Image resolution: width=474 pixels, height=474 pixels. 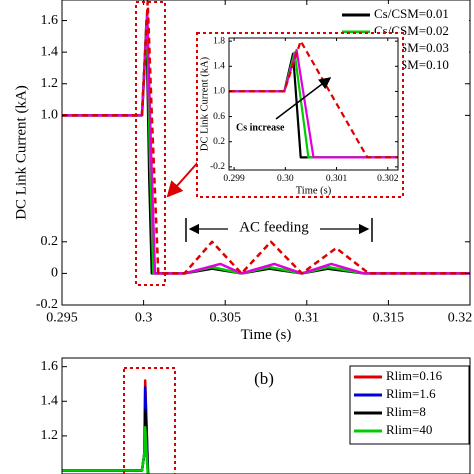 I want to click on x-tick-label: 0.295, so click(x=62, y=318).